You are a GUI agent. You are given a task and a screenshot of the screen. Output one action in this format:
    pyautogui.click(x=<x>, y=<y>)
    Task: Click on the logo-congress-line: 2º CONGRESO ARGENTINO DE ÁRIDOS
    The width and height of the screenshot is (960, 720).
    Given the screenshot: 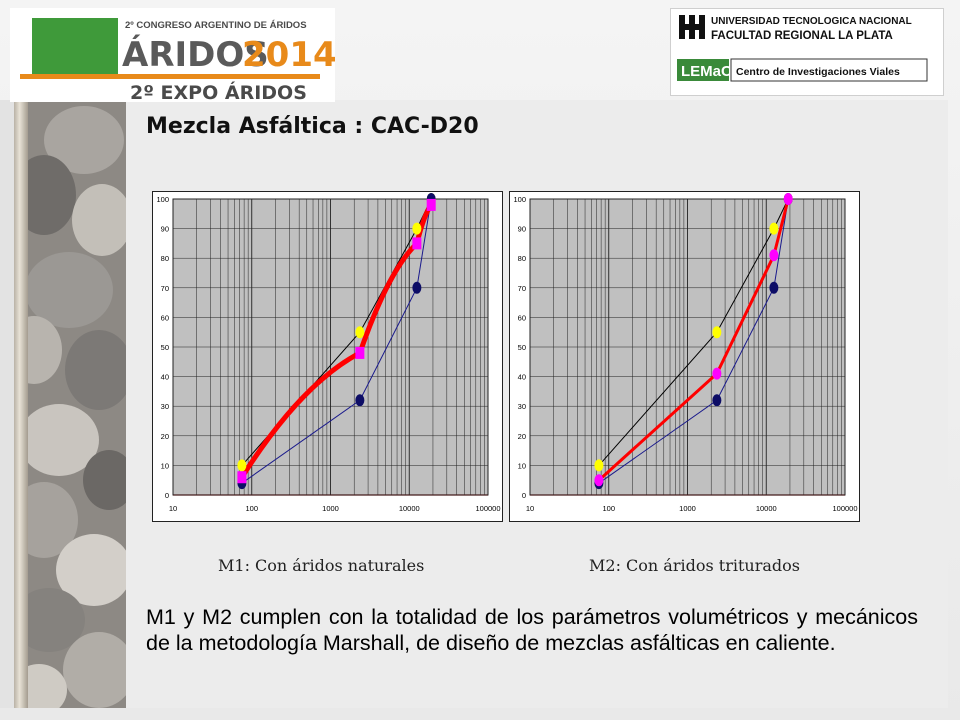 What is the action you would take?
    pyautogui.click(x=216, y=25)
    